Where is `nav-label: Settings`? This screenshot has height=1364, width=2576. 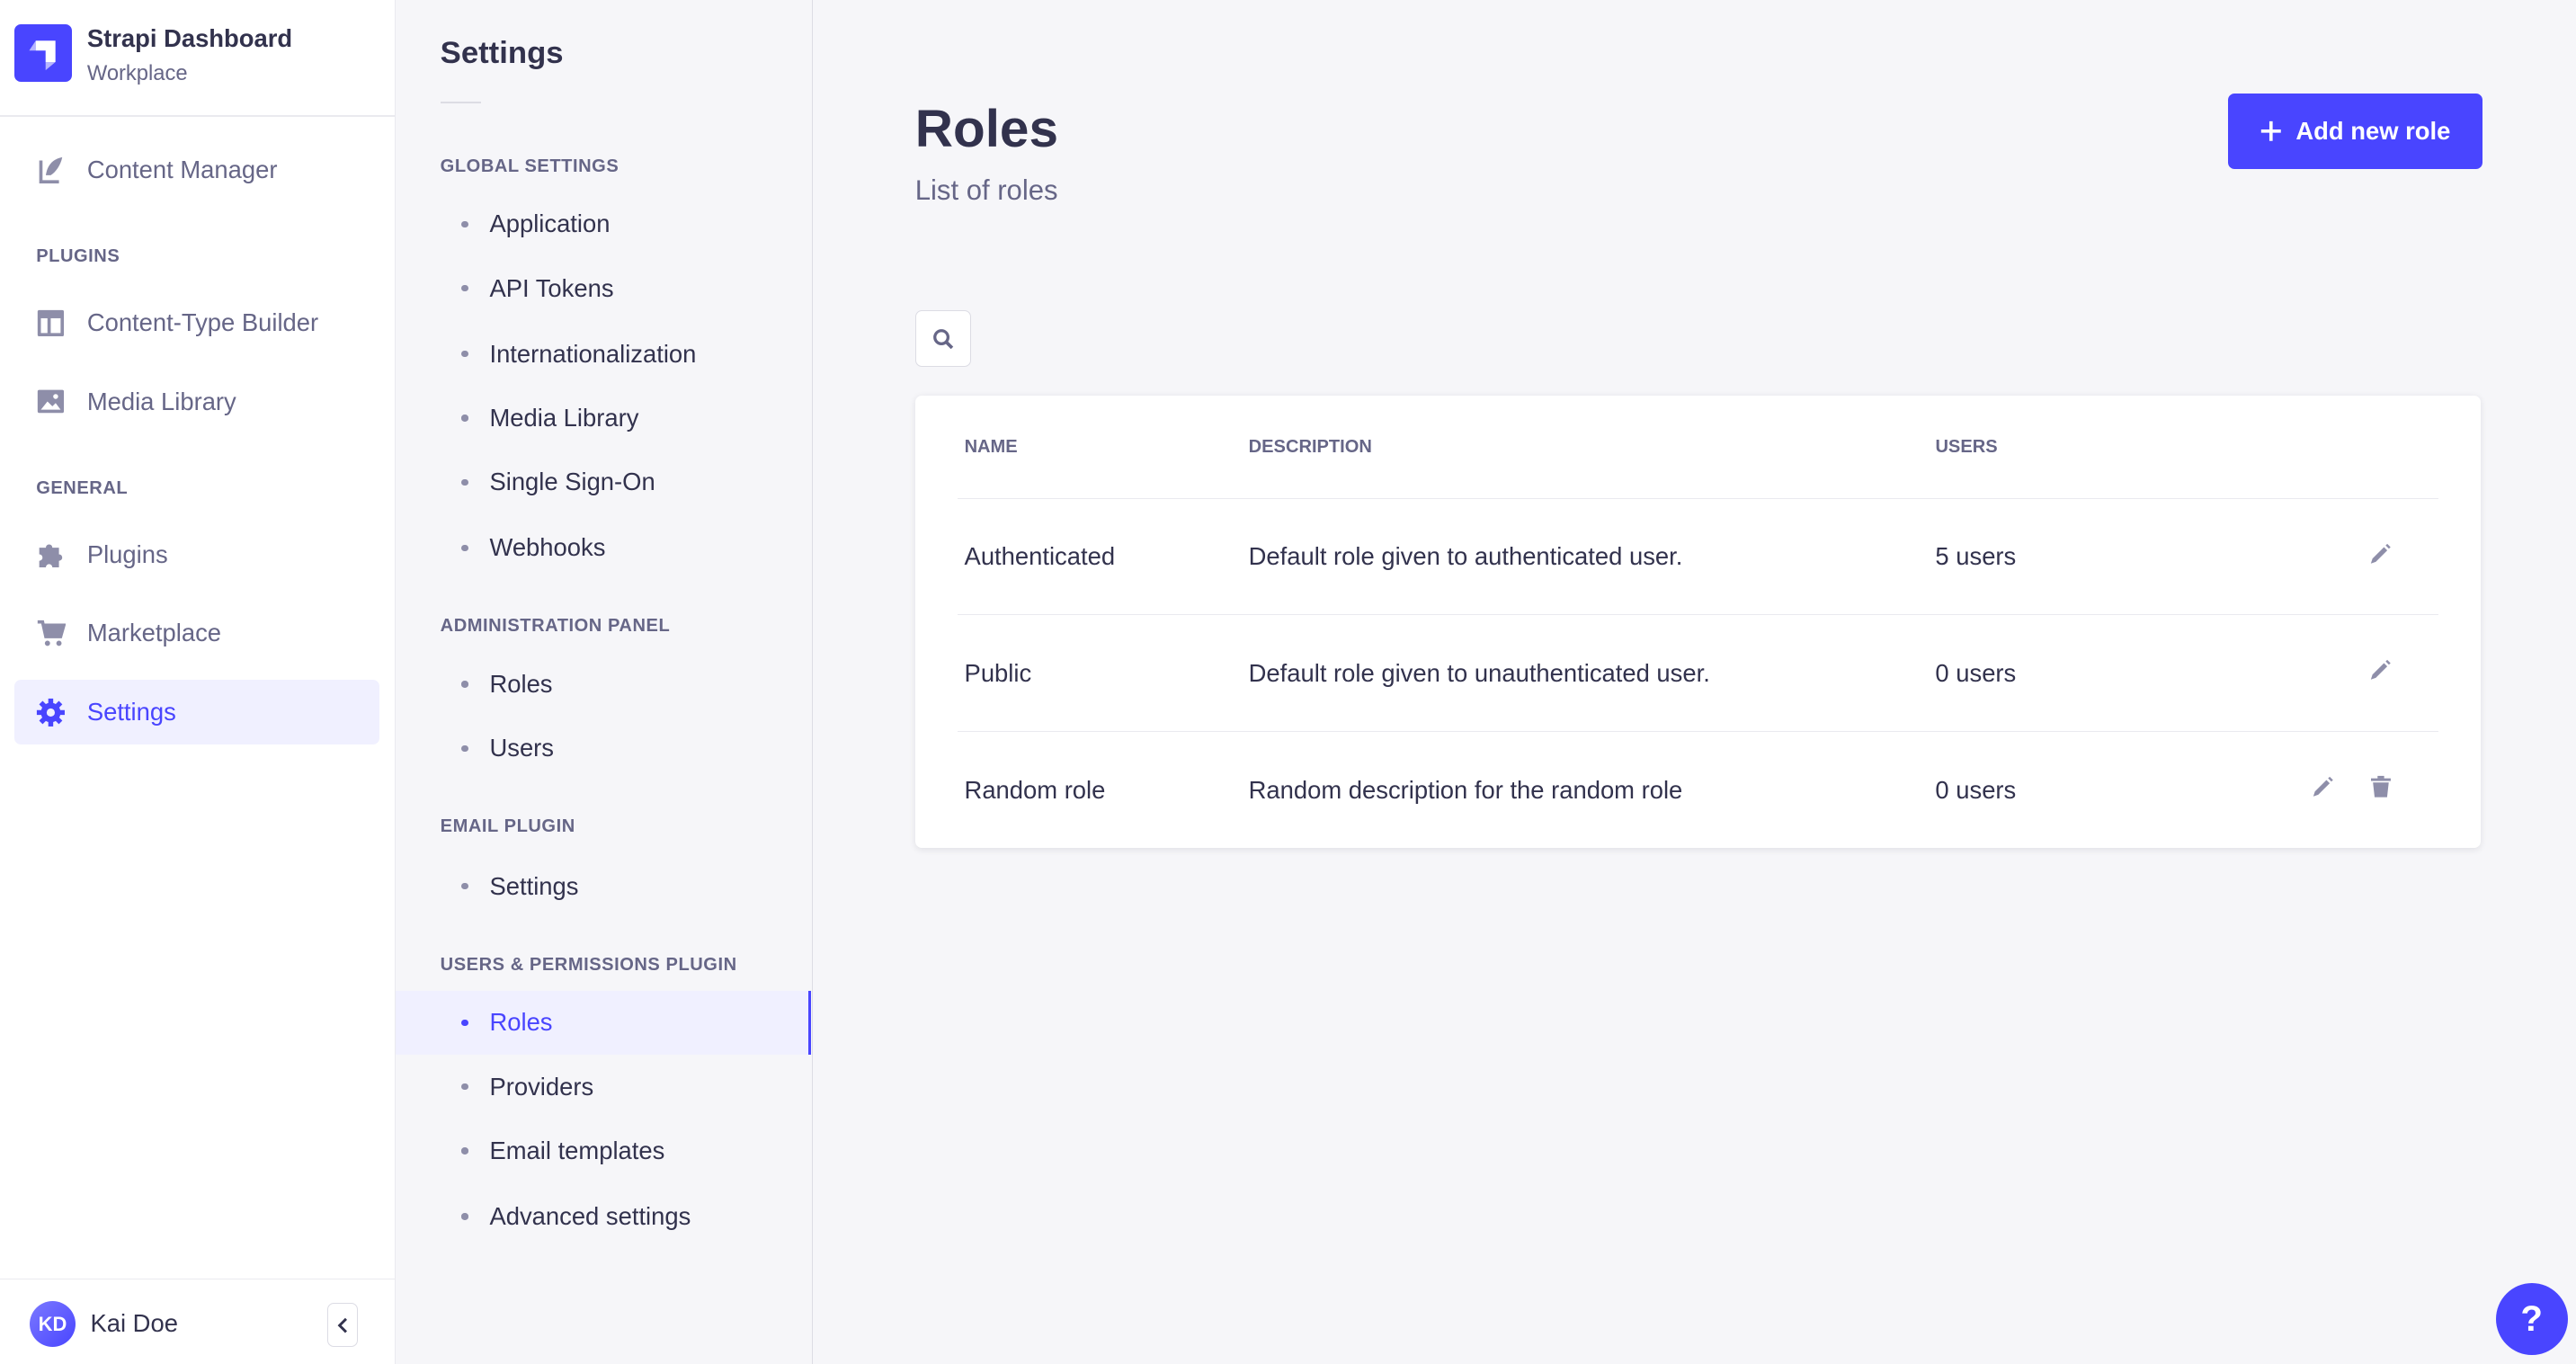
nav-label: Settings is located at coordinates (131, 712).